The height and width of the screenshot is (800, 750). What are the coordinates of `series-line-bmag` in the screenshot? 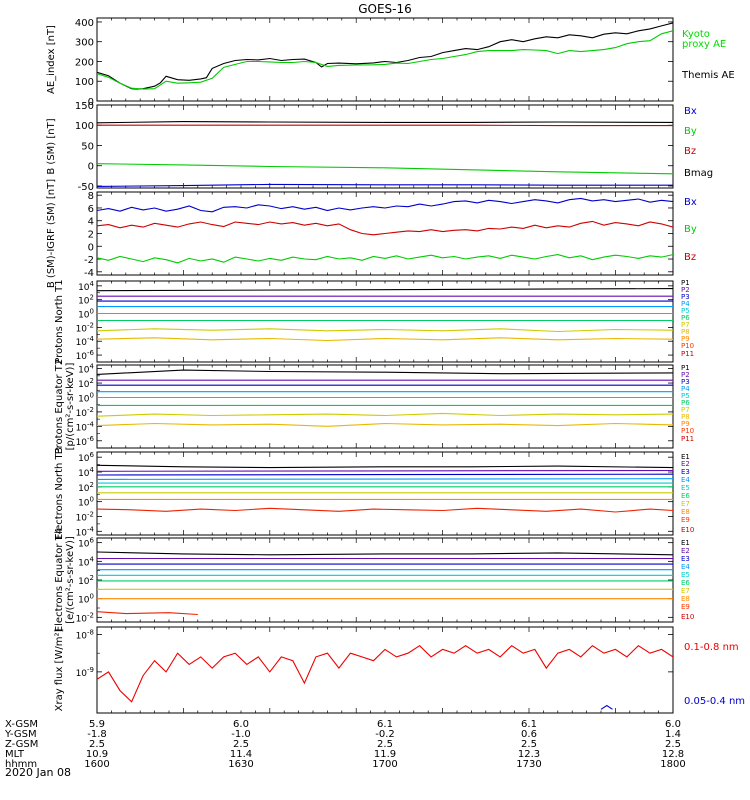 It's located at (385, 122).